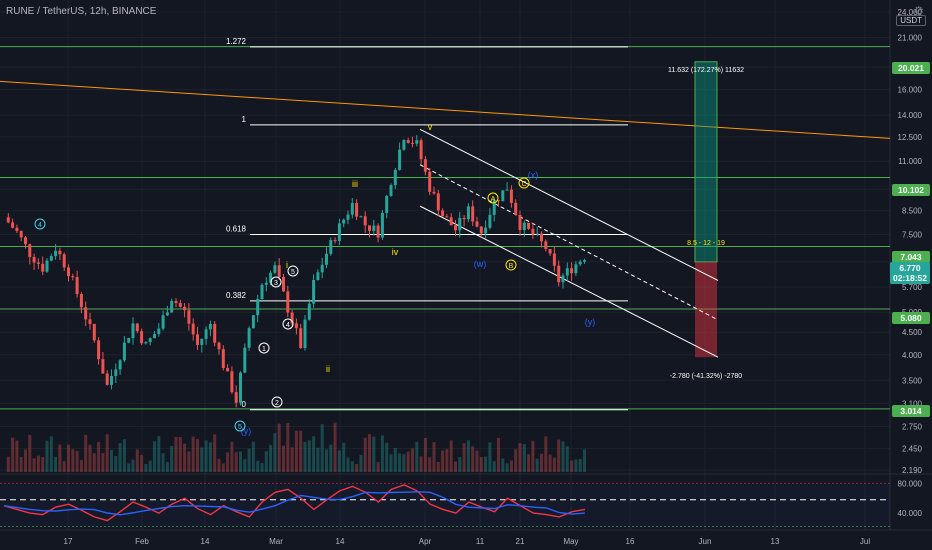 This screenshot has width=932, height=550. Describe the element at coordinates (533, 175) in the screenshot. I see `wave-label-blue: (x)` at that location.